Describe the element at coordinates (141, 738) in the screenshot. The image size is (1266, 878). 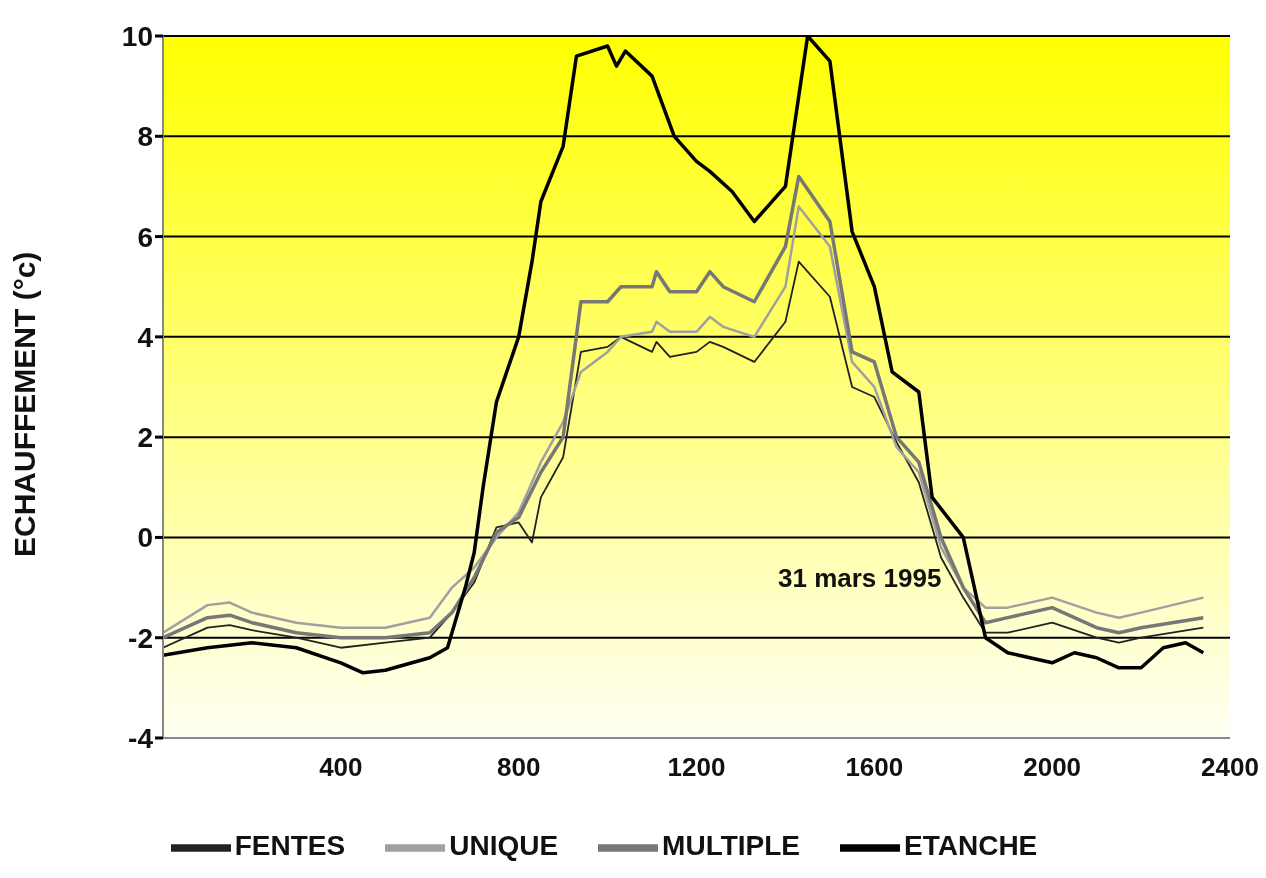
I see `y-tick-label: -4` at that location.